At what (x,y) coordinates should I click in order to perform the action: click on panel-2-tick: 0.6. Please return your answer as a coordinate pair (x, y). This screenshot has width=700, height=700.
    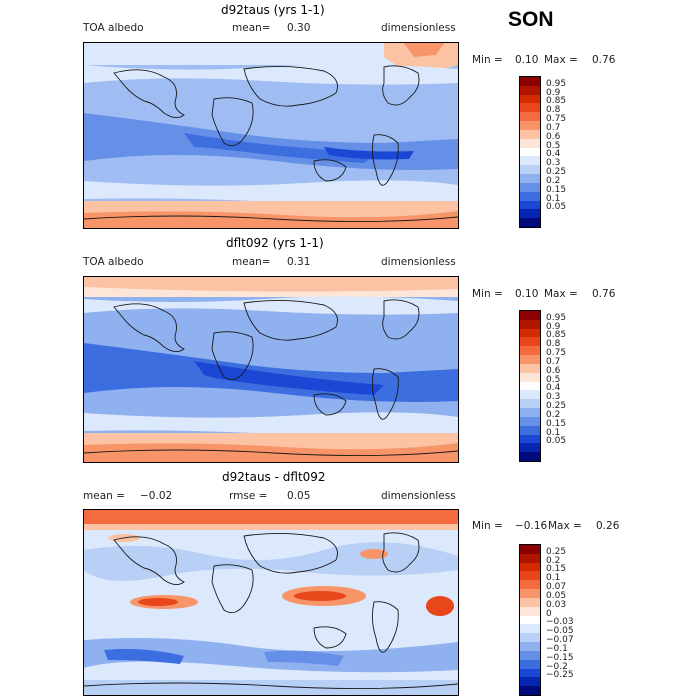
    Looking at the image, I should click on (553, 370).